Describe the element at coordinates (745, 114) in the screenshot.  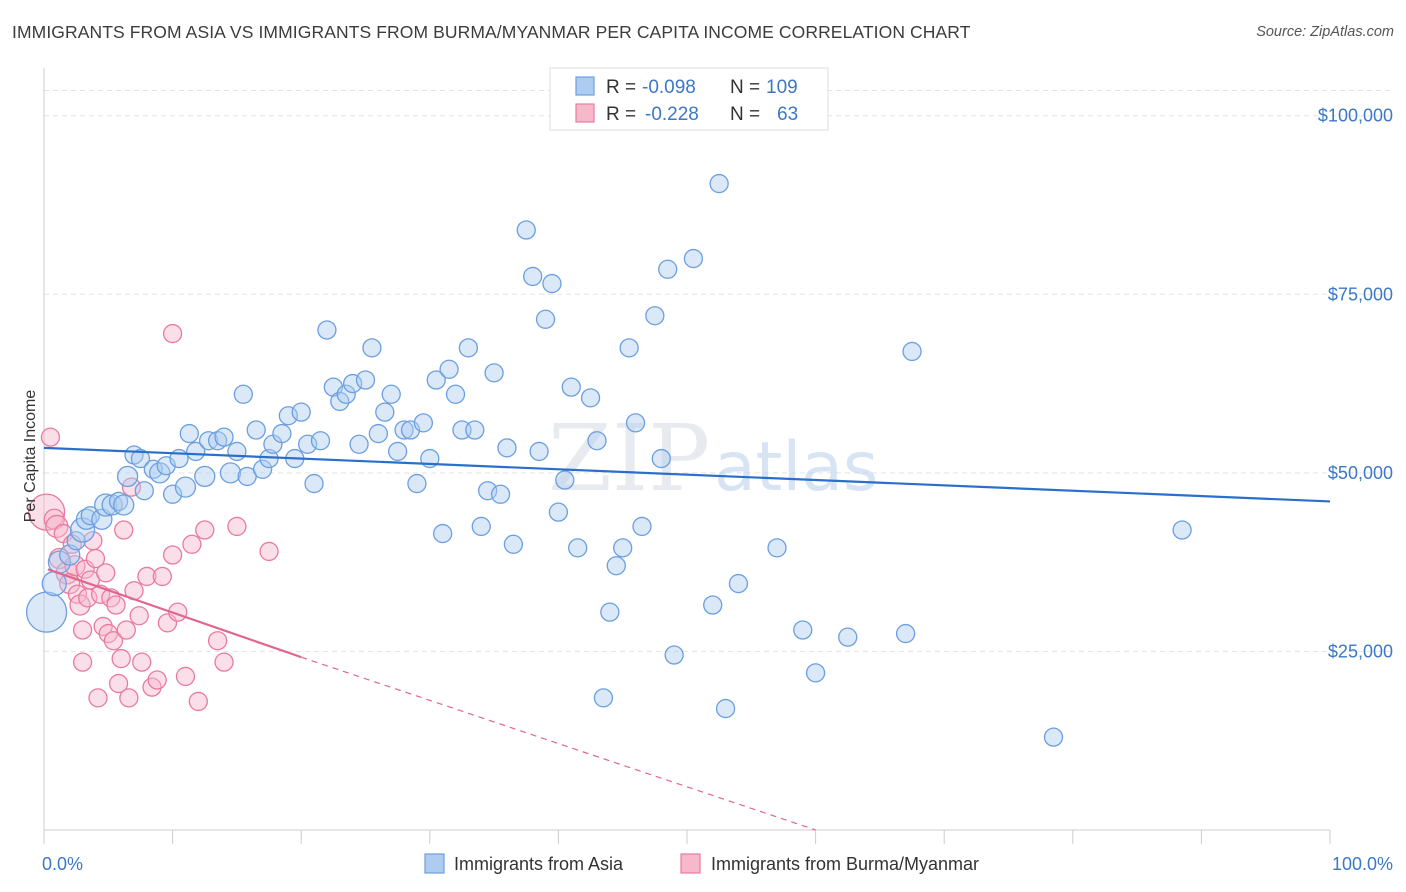
I see `stats-n-label-burma: N =` at that location.